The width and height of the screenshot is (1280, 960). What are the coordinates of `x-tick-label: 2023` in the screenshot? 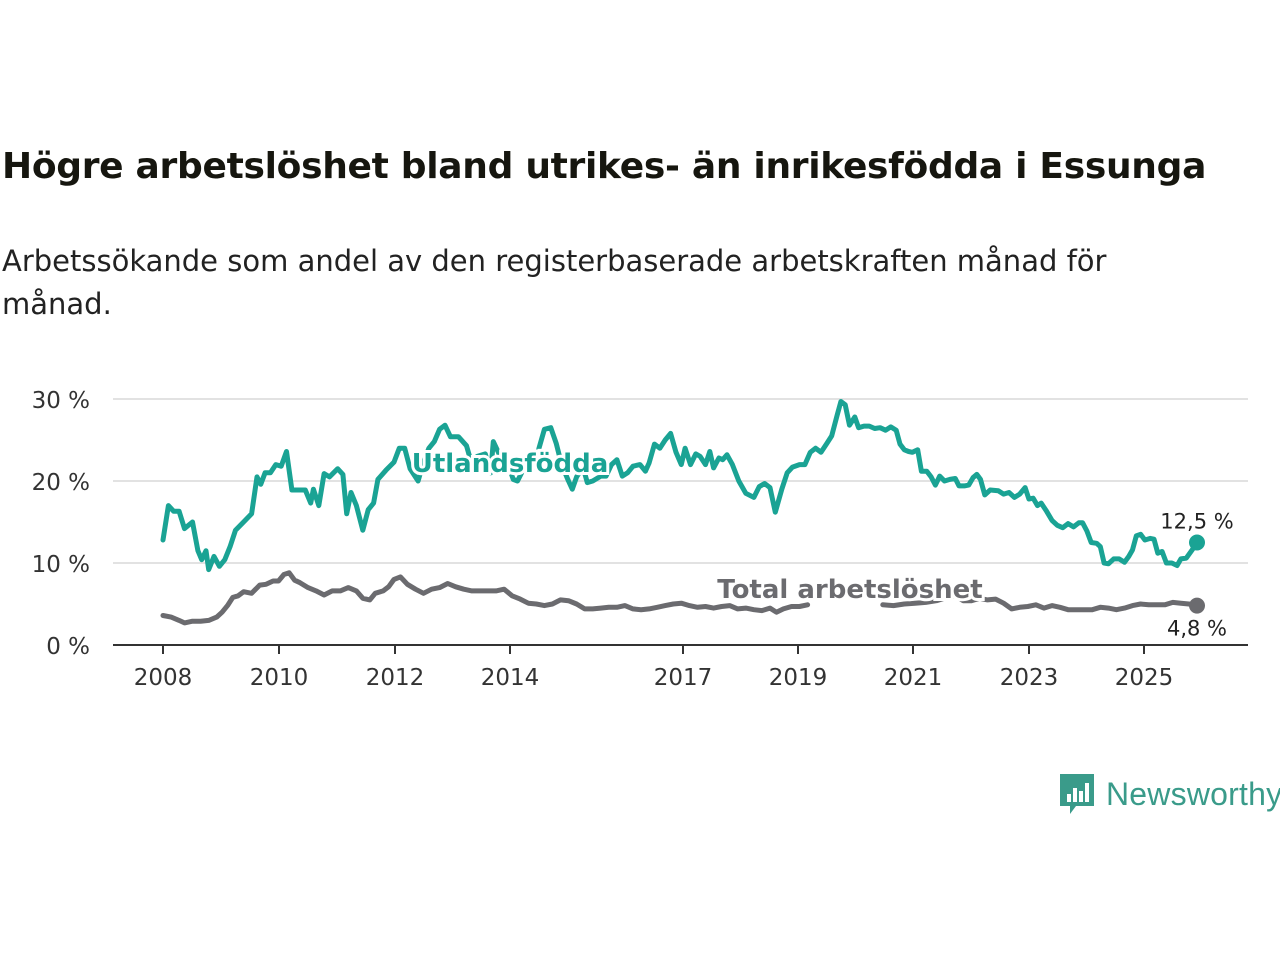 It's located at (1029, 678).